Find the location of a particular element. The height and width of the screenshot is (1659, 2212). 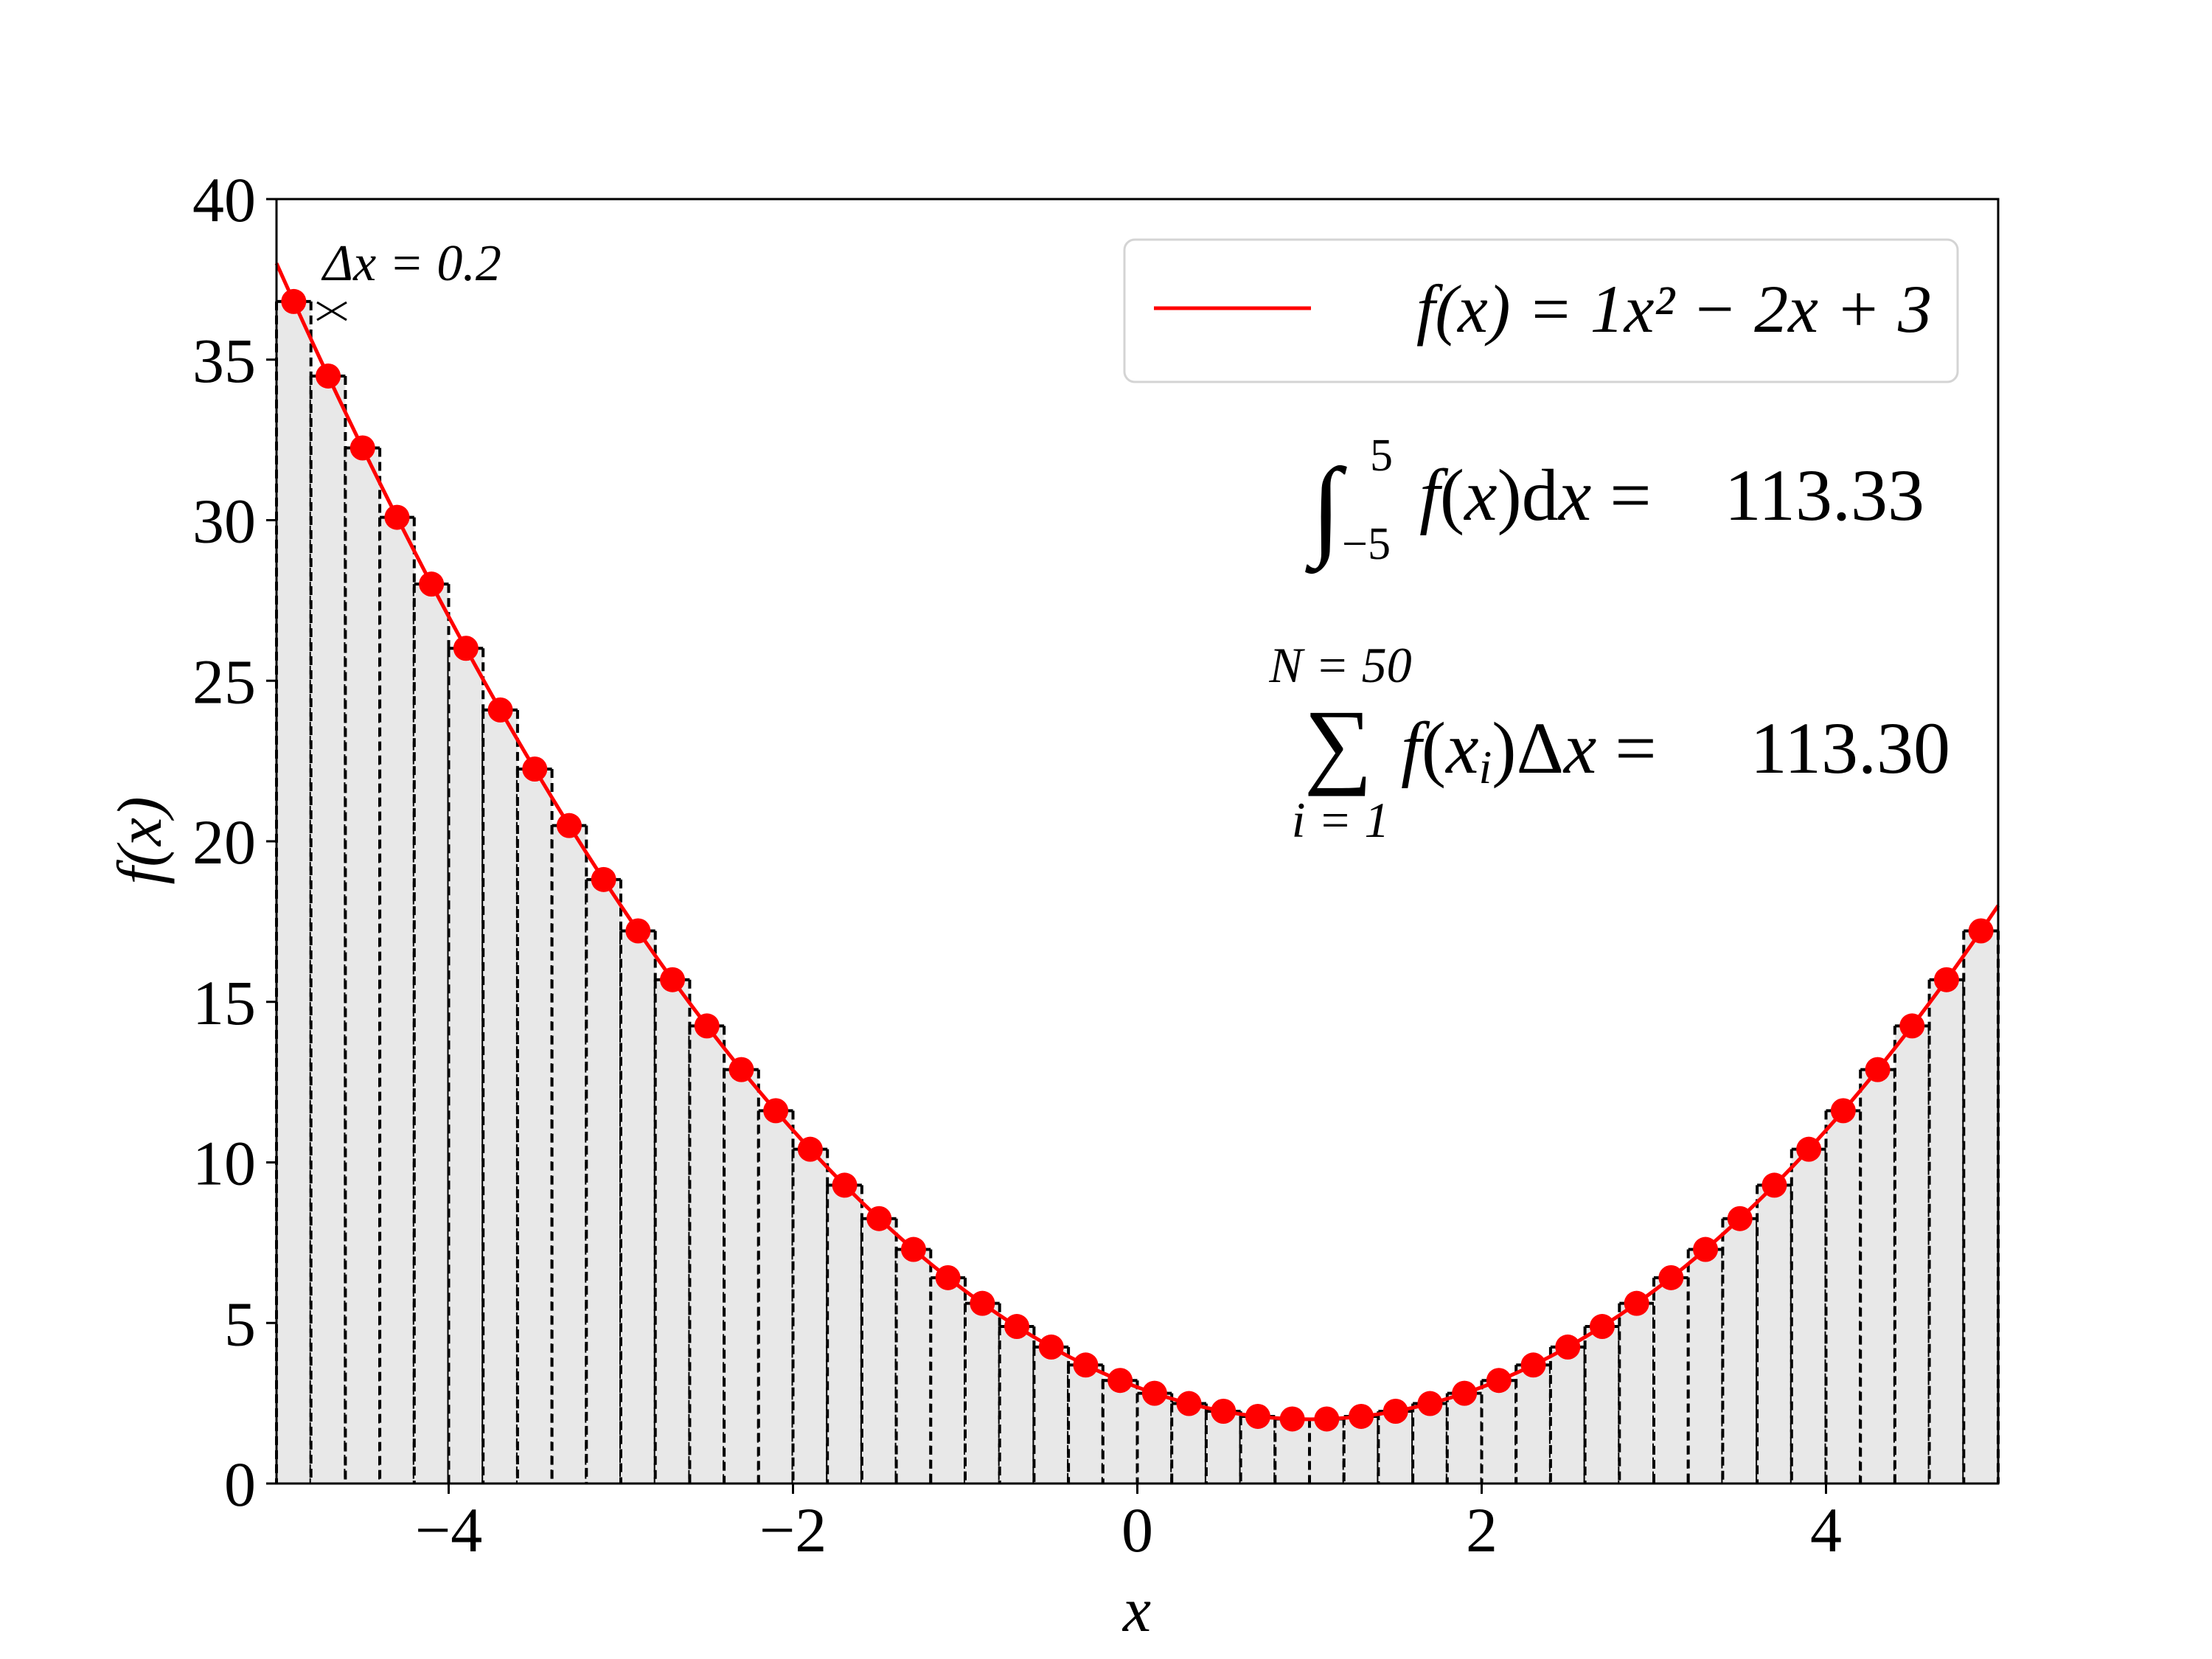

dx-annotation: Δx = 0.2 is located at coordinates (408, 278).